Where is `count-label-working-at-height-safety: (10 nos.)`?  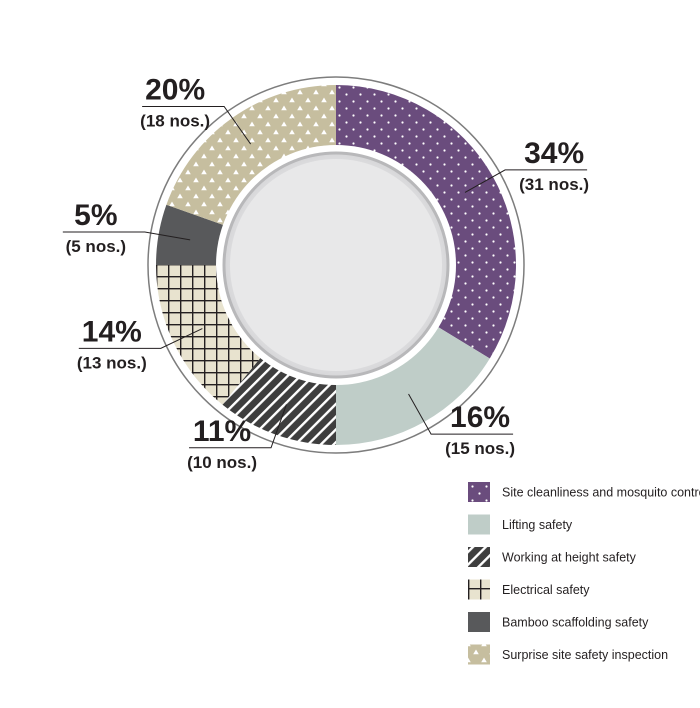
count-label-working-at-height-safety: (10 nos.) is located at coordinates (222, 462).